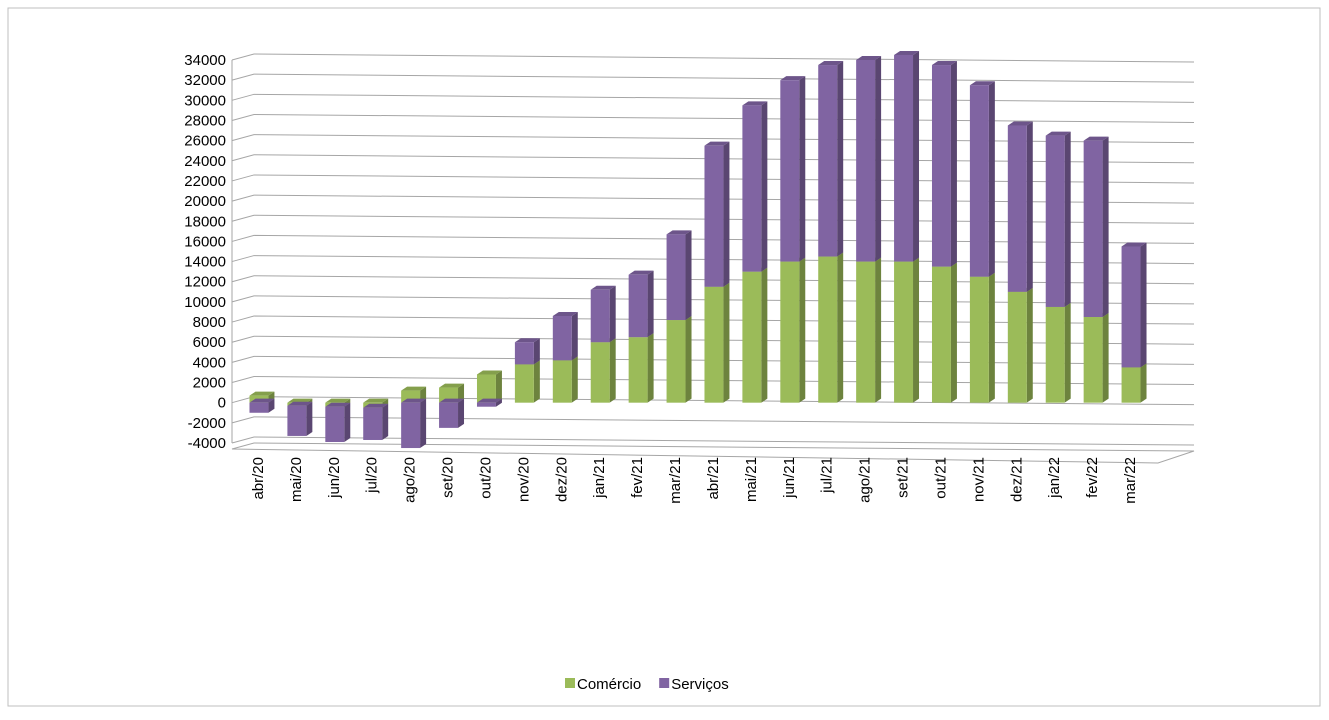 The height and width of the screenshot is (720, 1329). Describe the element at coordinates (258, 478) in the screenshot. I see `x-tick-label: abr/20` at that location.